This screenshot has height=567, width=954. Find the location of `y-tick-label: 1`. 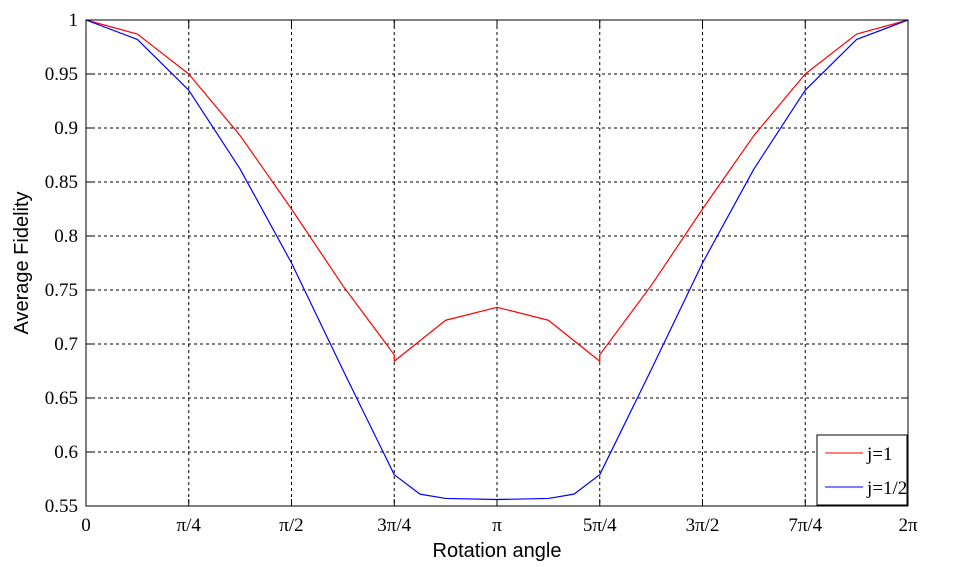

y-tick-label: 1 is located at coordinates (74, 20).